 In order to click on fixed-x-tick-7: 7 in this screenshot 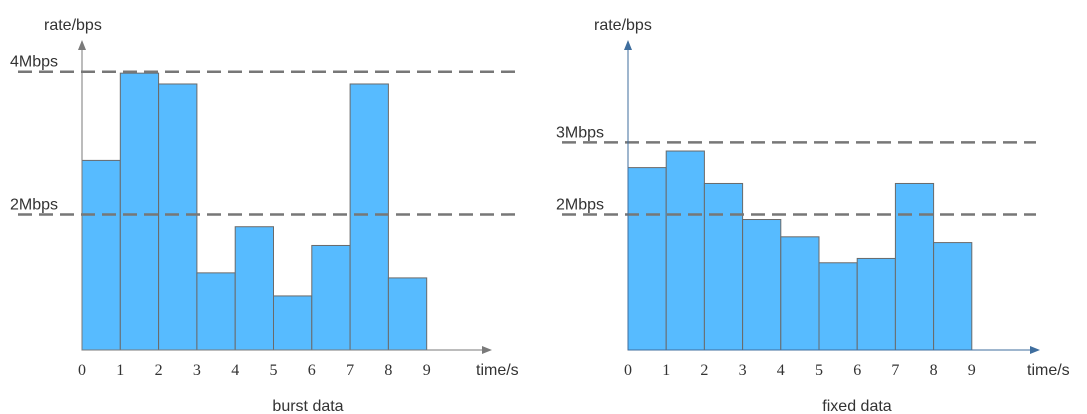, I will do `click(895, 370)`.